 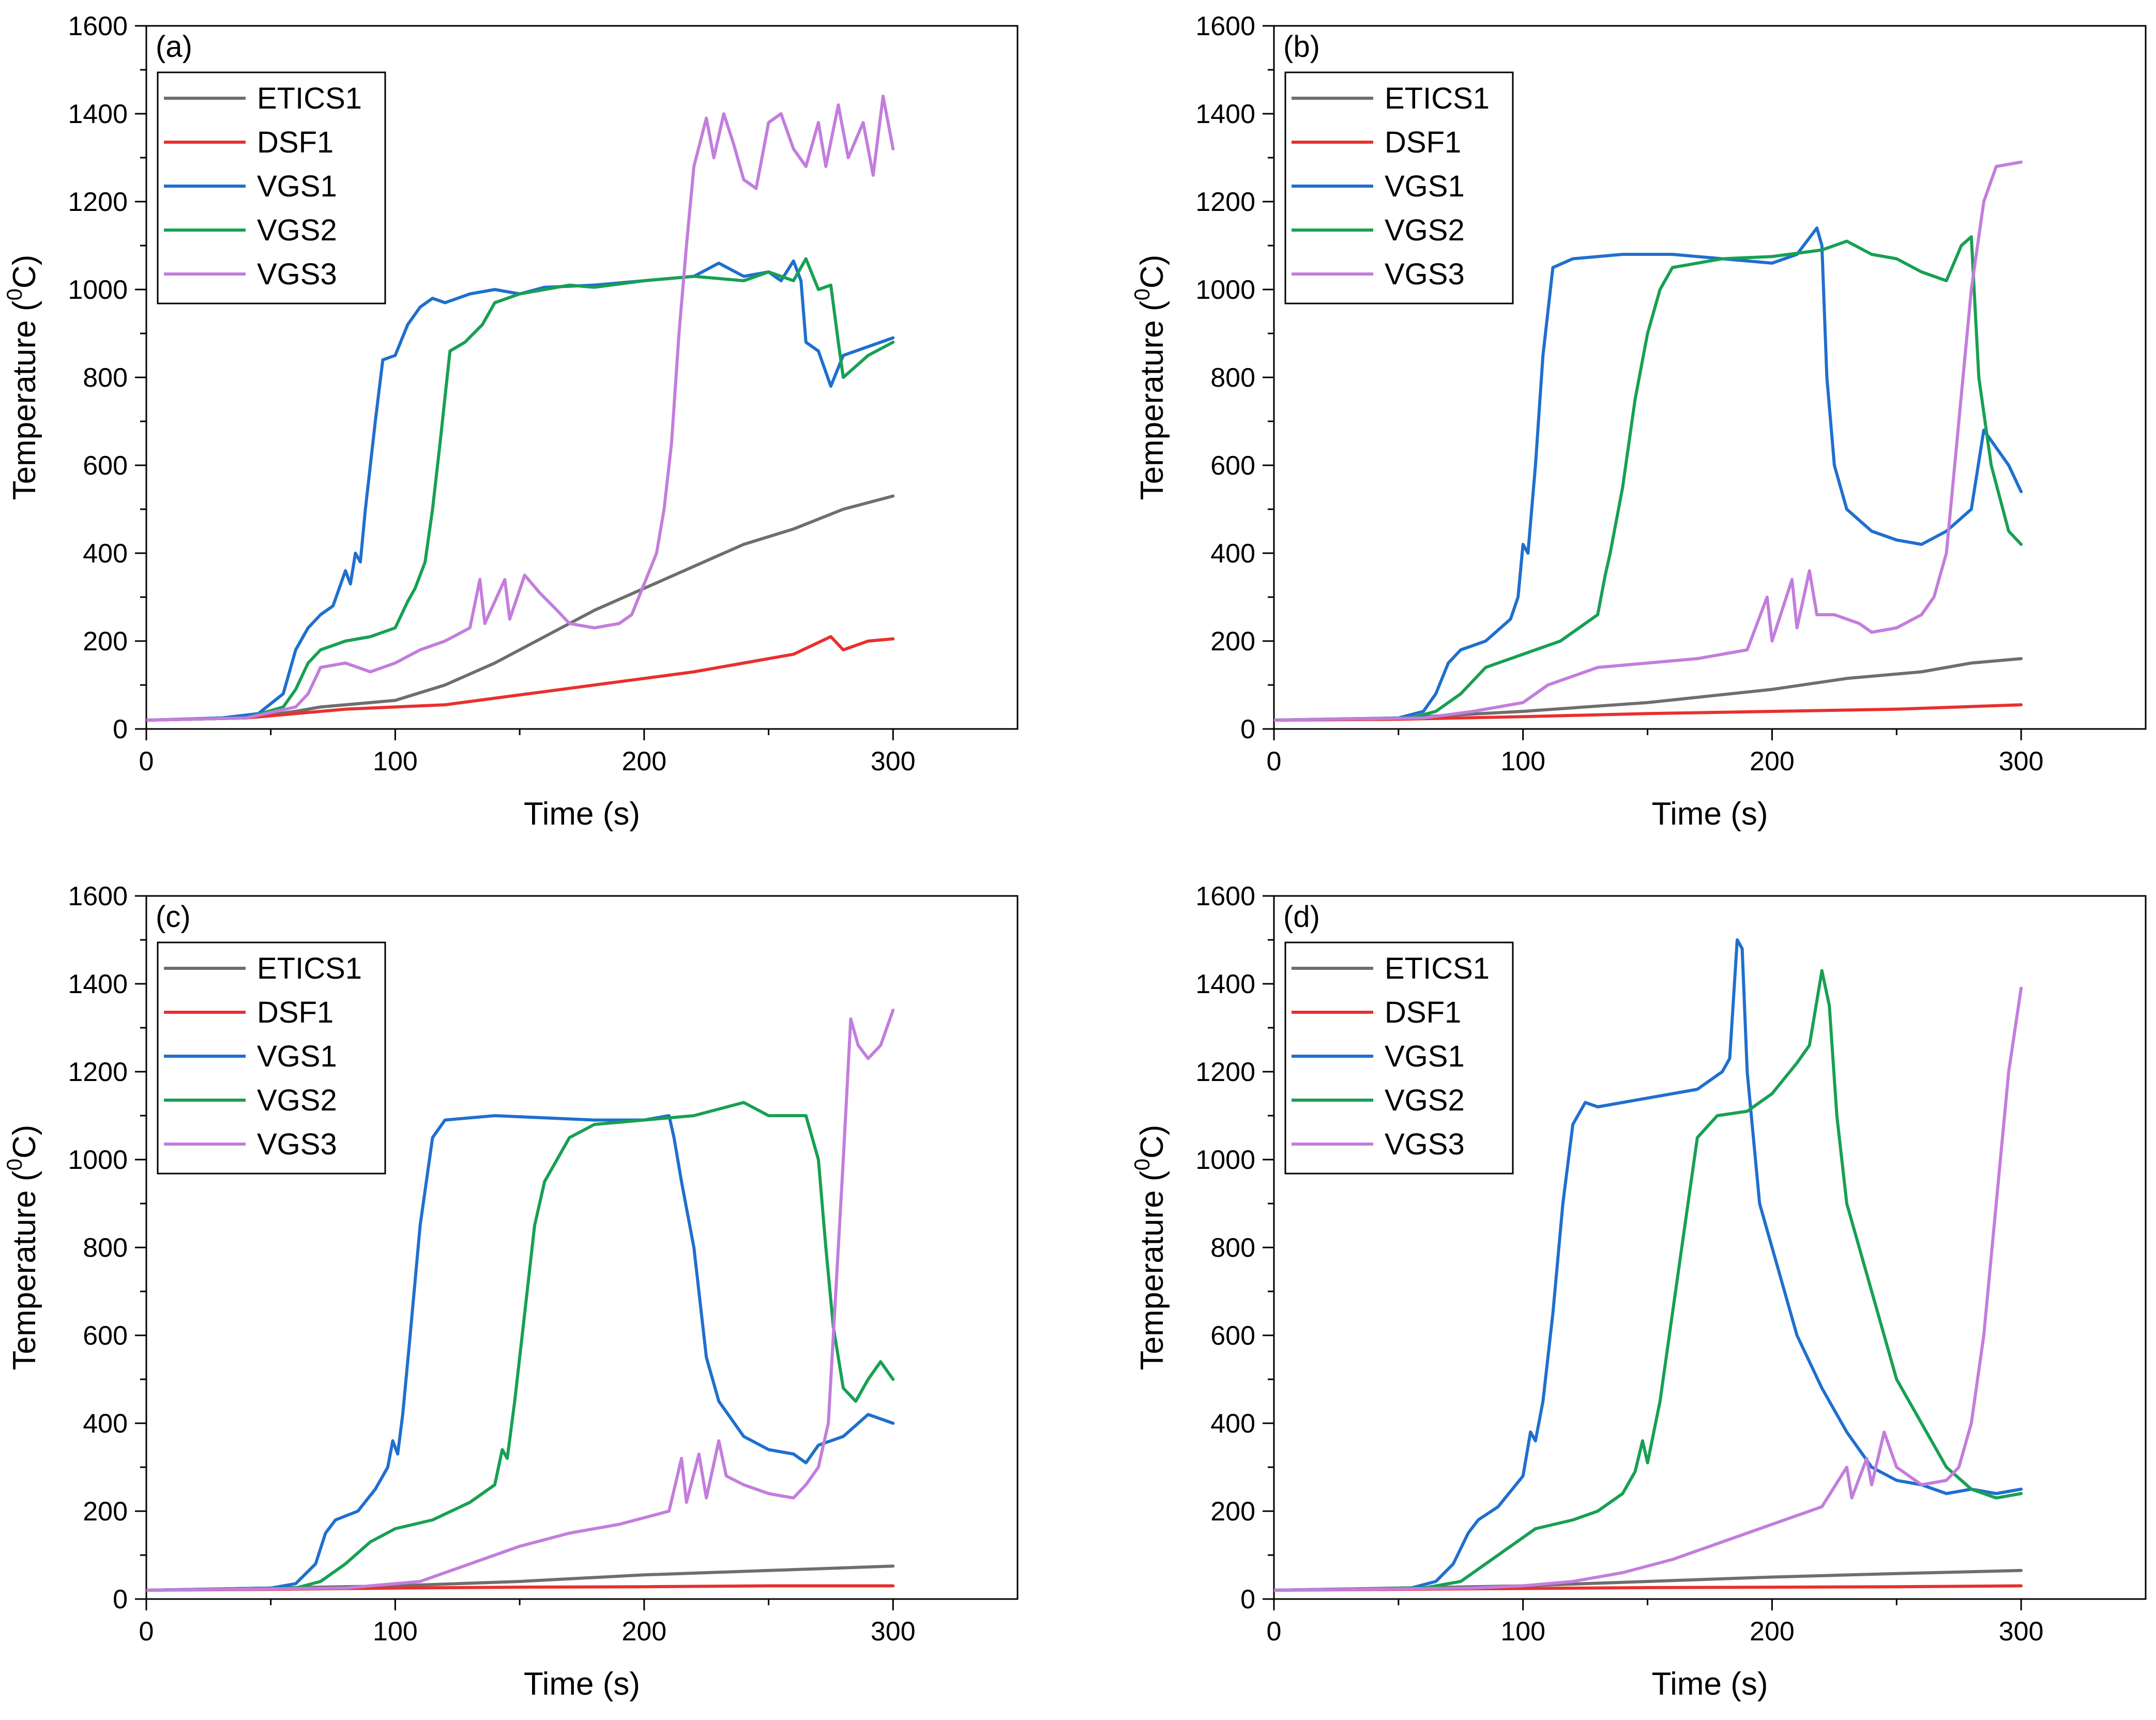 I want to click on panel-label: (d), so click(x=1302, y=917).